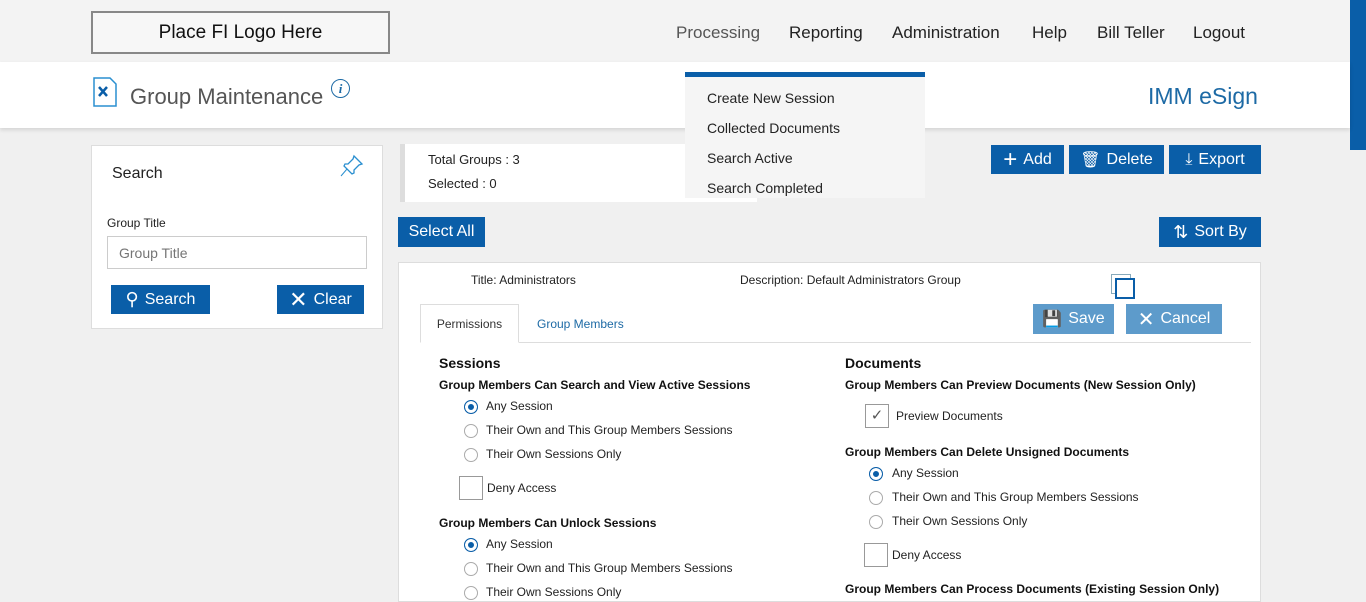 The width and height of the screenshot is (1366, 602). I want to click on page-header, so click(675, 95).